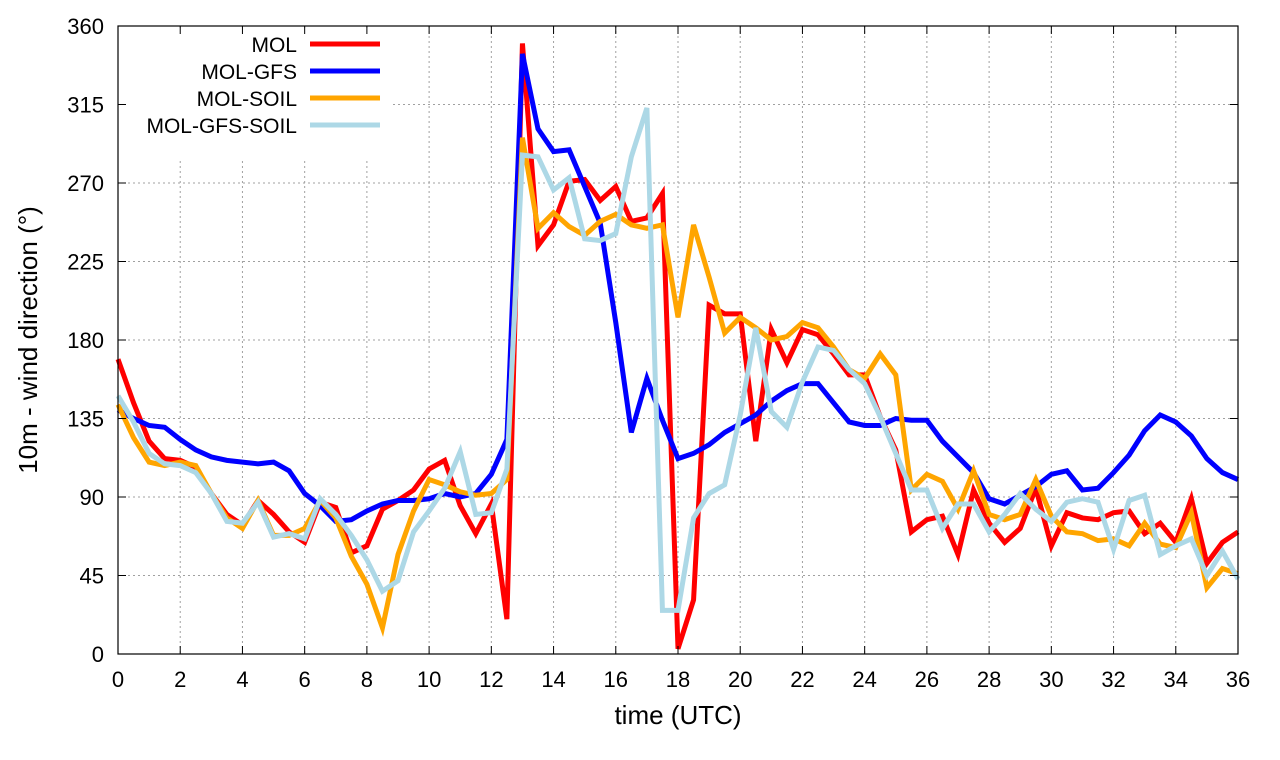 This screenshot has height=760, width=1280. I want to click on x-tick-label: 16, so click(616, 679).